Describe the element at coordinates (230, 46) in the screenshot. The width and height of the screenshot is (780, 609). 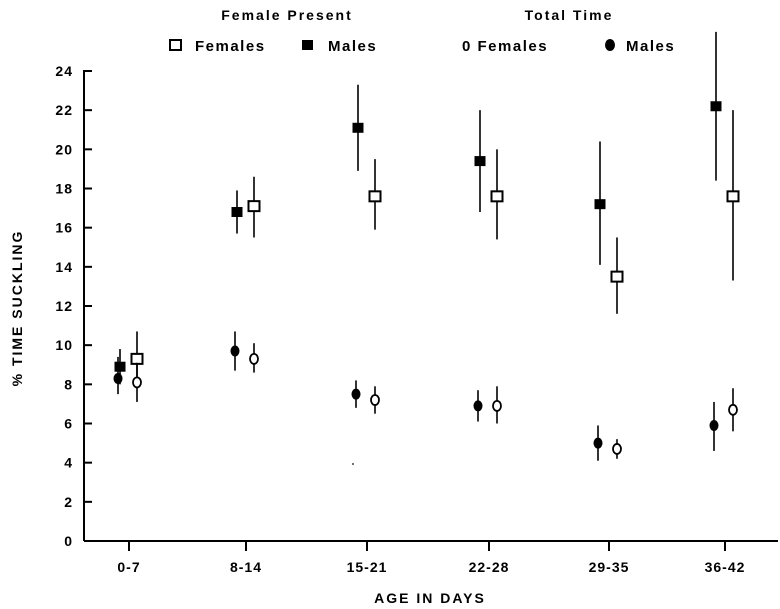
I see `legend-label-females: Females` at that location.